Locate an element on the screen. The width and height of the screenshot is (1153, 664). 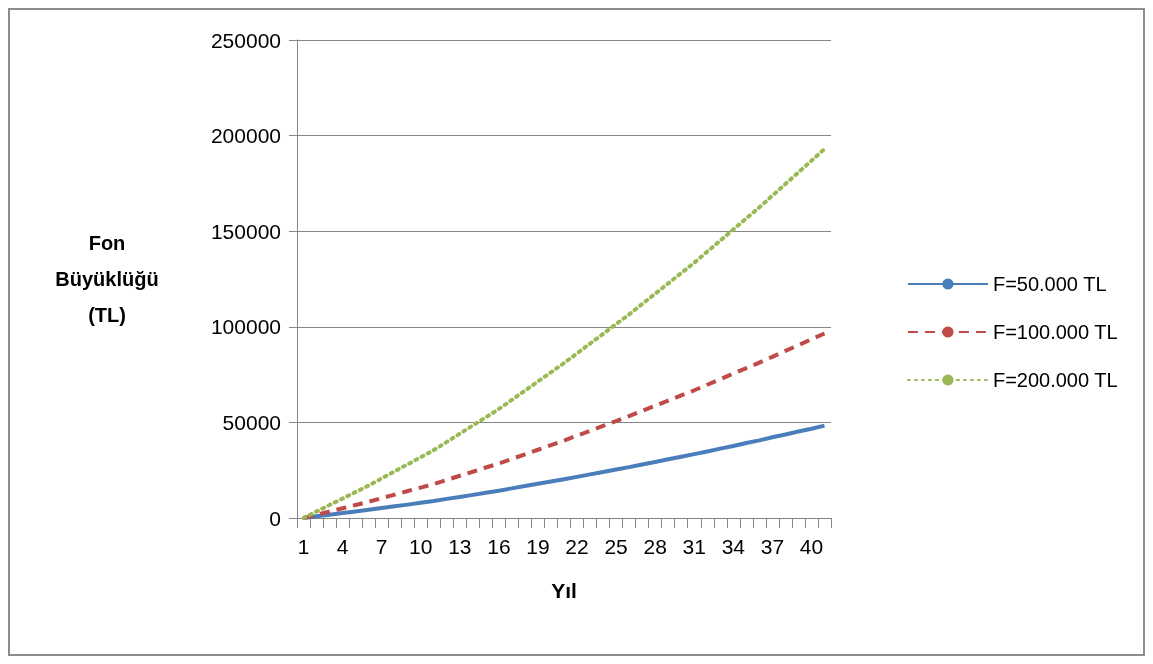
x-axis-title: Yıl is located at coordinates (564, 590).